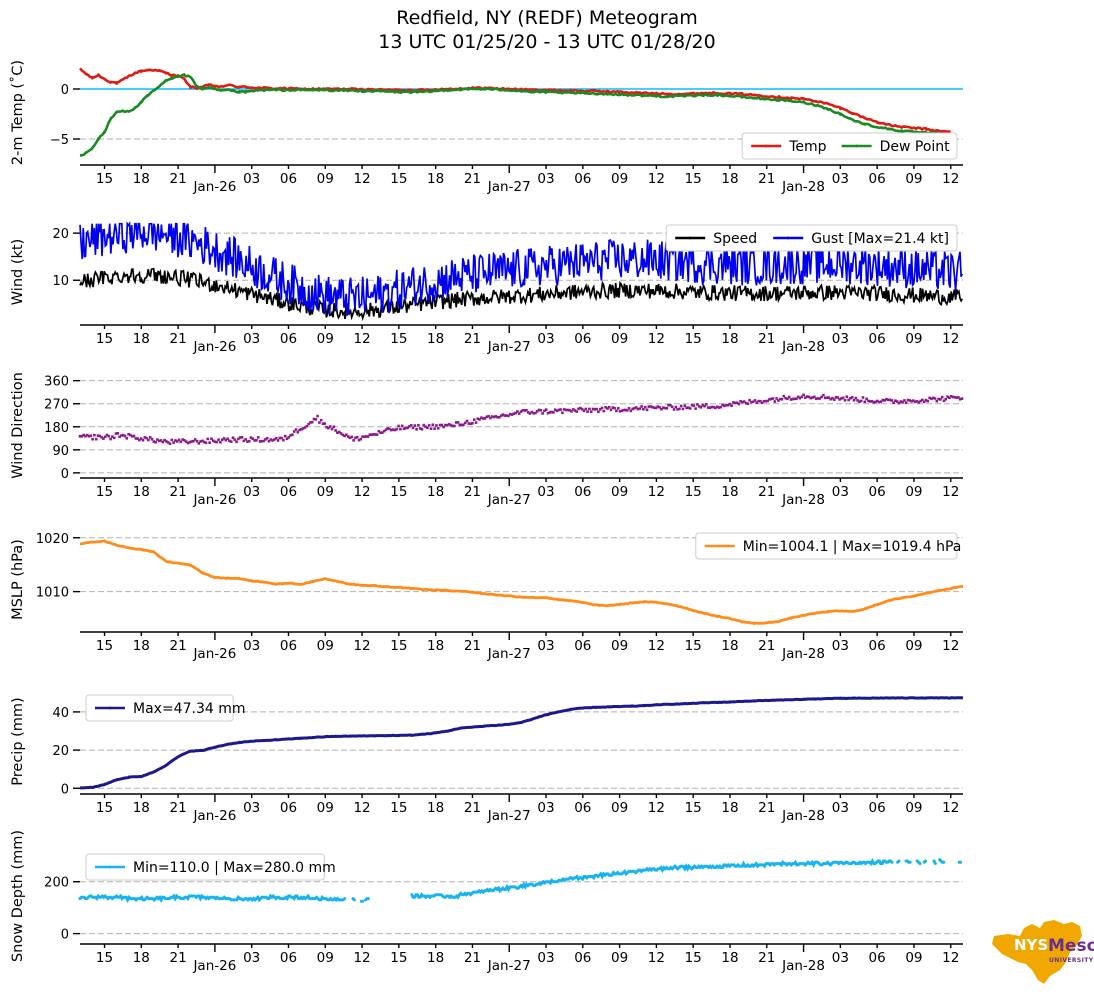 This screenshot has width=1094, height=1001. Describe the element at coordinates (59, 140) in the screenshot. I see `y-tick-label: −5` at that location.